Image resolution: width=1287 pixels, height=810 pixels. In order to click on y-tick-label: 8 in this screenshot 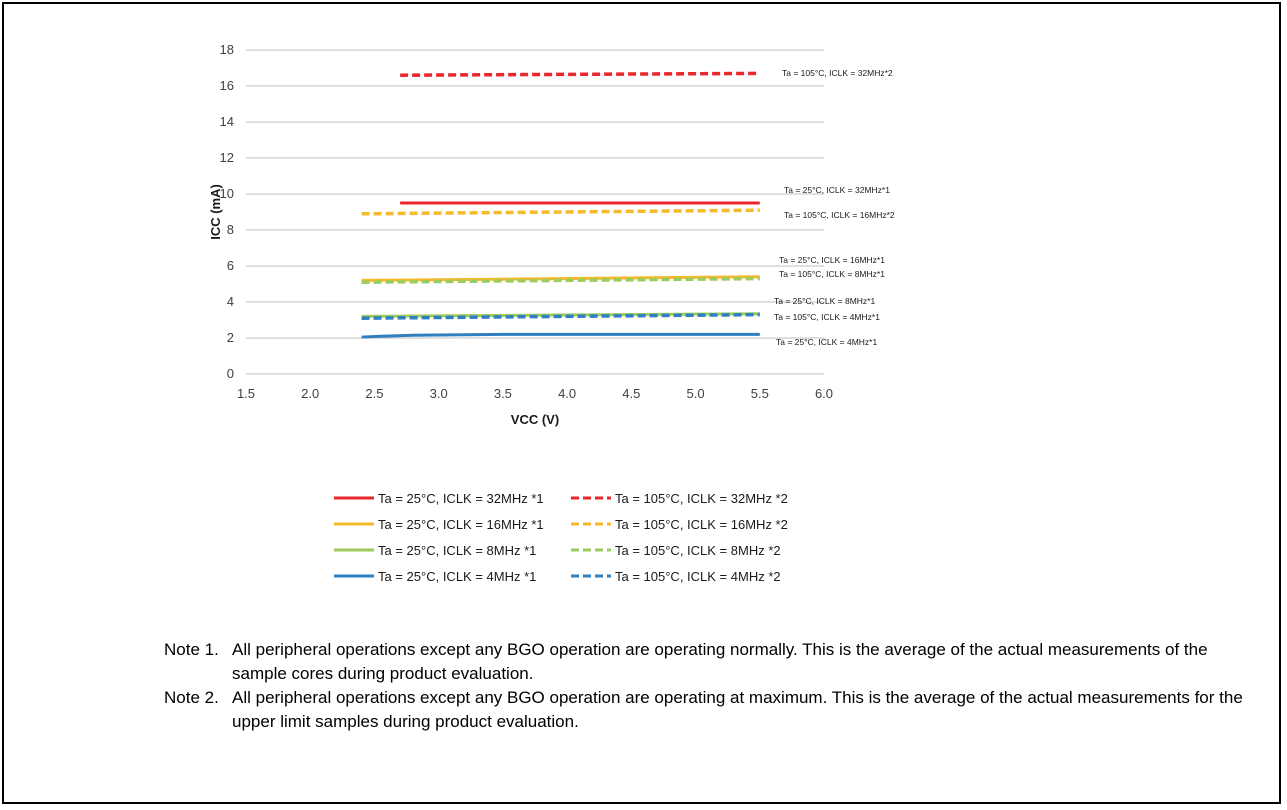, I will do `click(230, 229)`.